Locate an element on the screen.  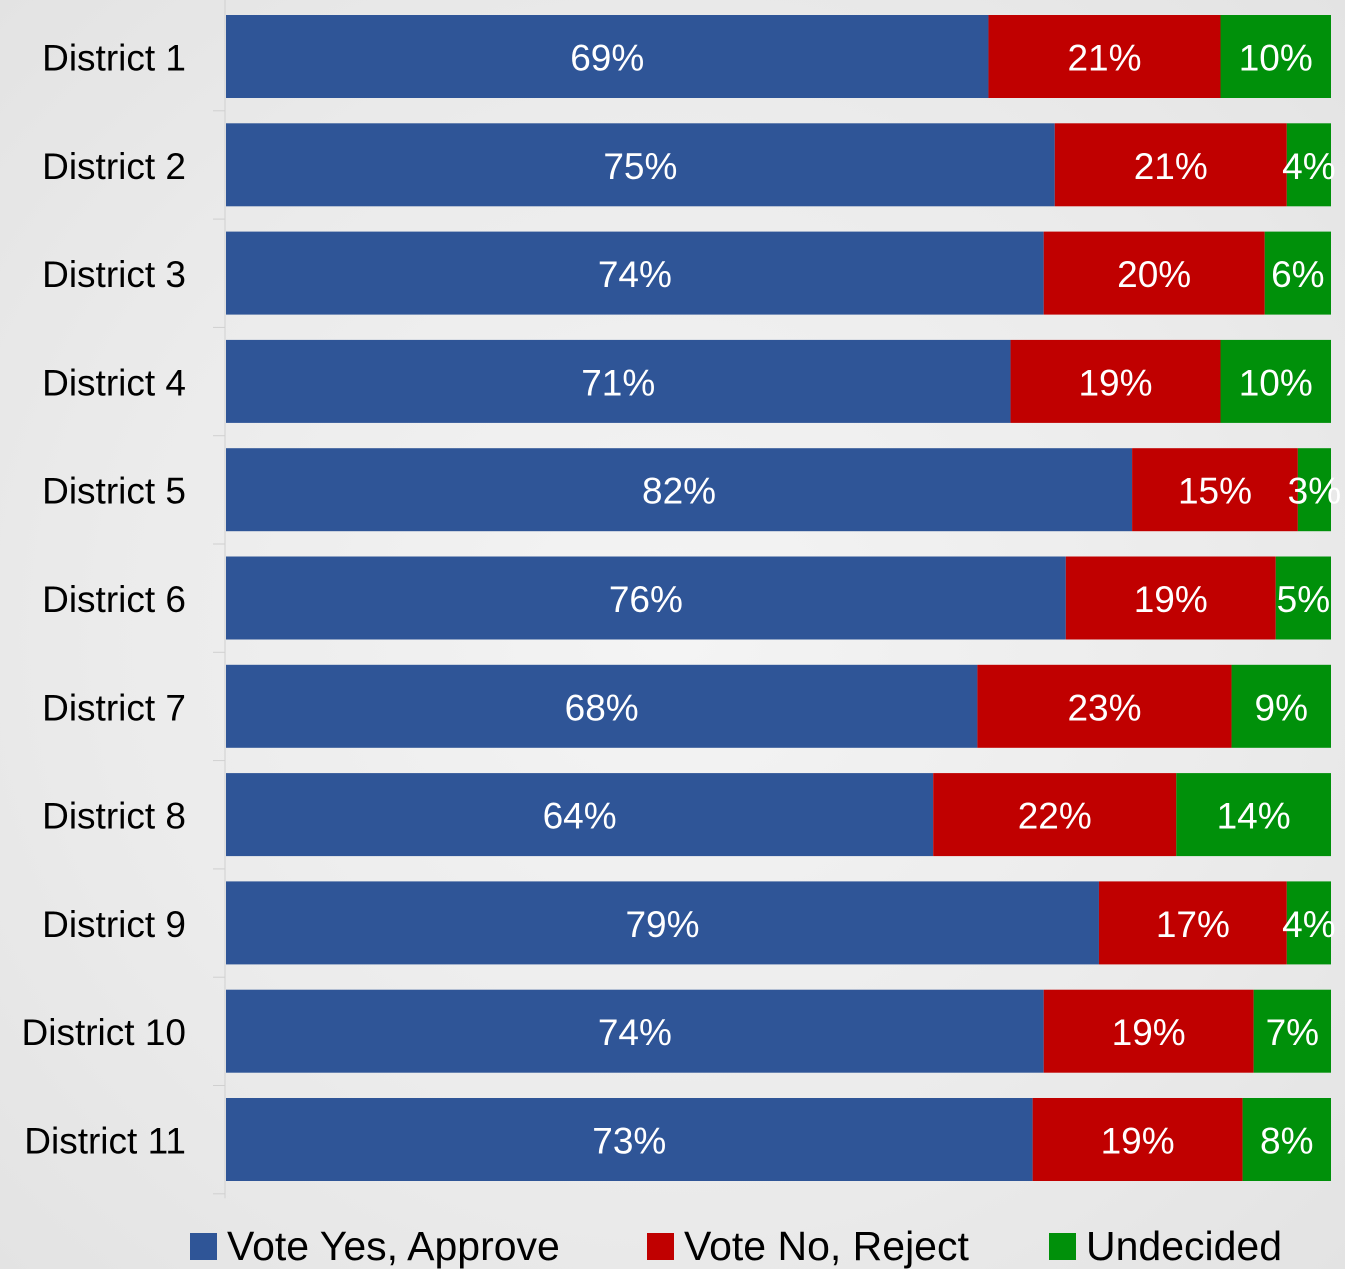
legend-label-yes: Vote Yes, Approve is located at coordinates (393, 1246).